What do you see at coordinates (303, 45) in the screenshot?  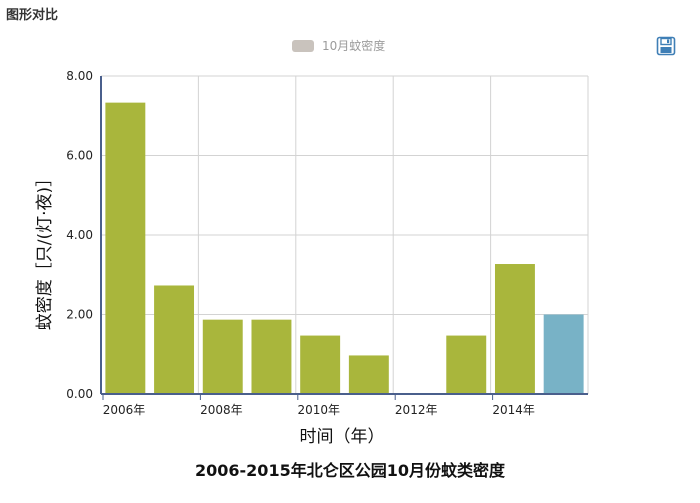 I see `legend-swatch` at bounding box center [303, 45].